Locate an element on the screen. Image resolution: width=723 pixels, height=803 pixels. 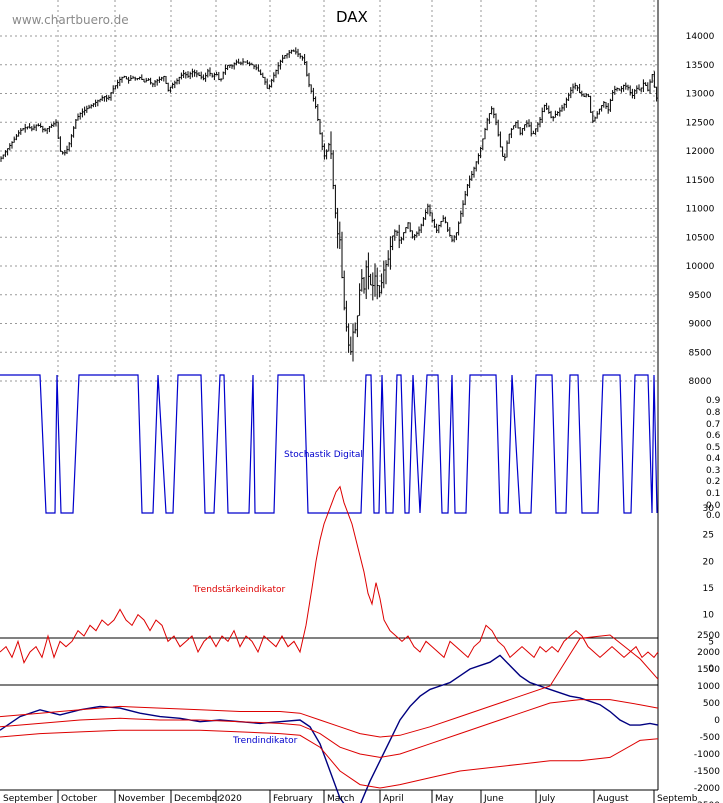
watermark: www.chartbuero.de is located at coordinates (70, 20).